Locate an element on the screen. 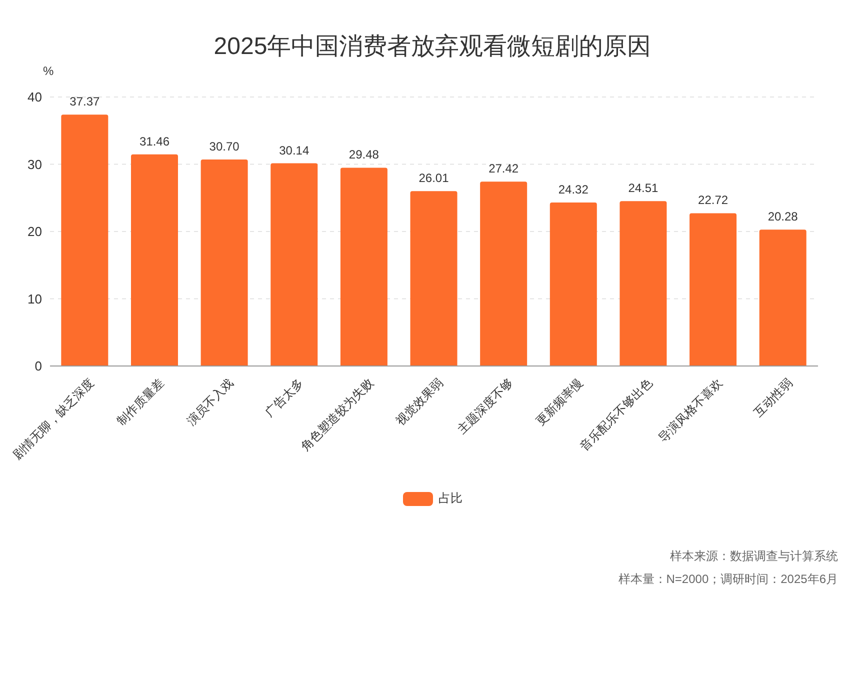 This screenshot has height=685, width=865. data-label: 30.14 is located at coordinates (294, 150).